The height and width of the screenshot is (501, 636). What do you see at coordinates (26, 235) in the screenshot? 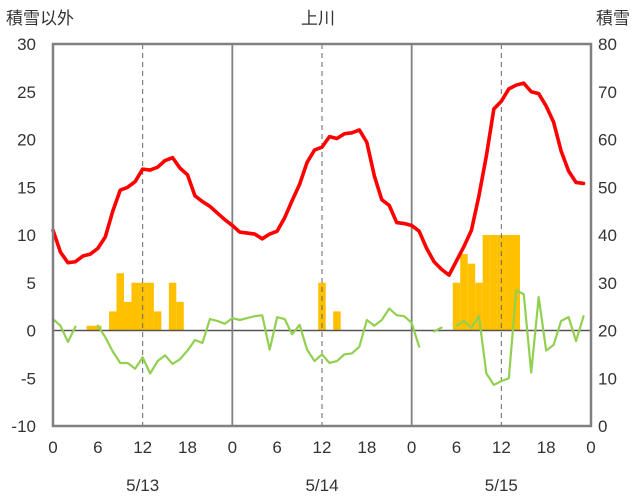
I see `left-tick-label: 10` at bounding box center [26, 235].